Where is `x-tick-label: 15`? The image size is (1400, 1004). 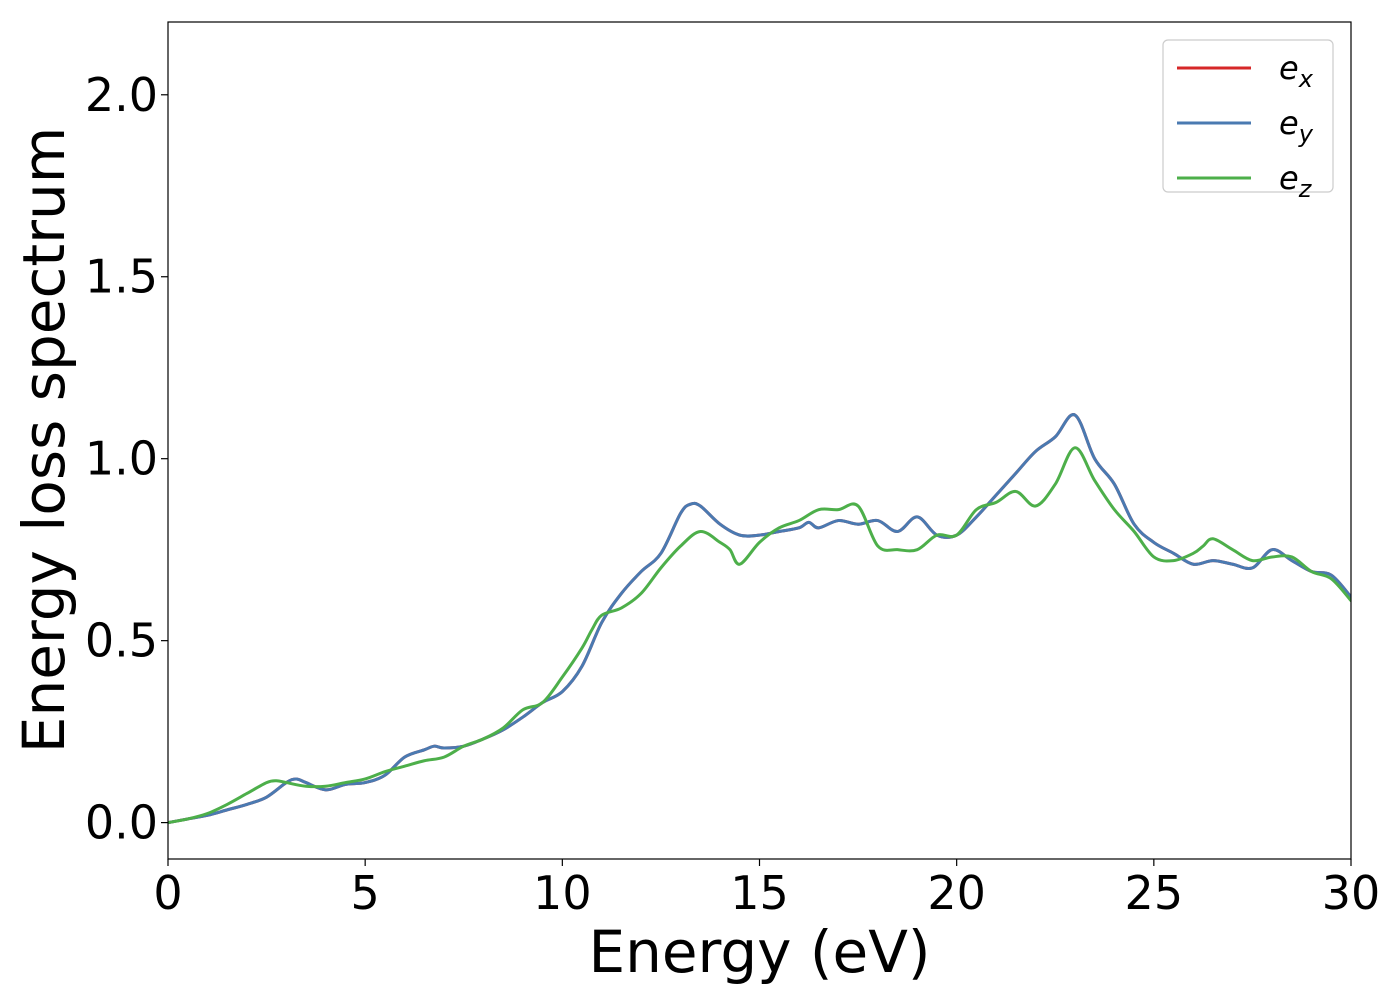
x-tick-label: 15 is located at coordinates (759, 893).